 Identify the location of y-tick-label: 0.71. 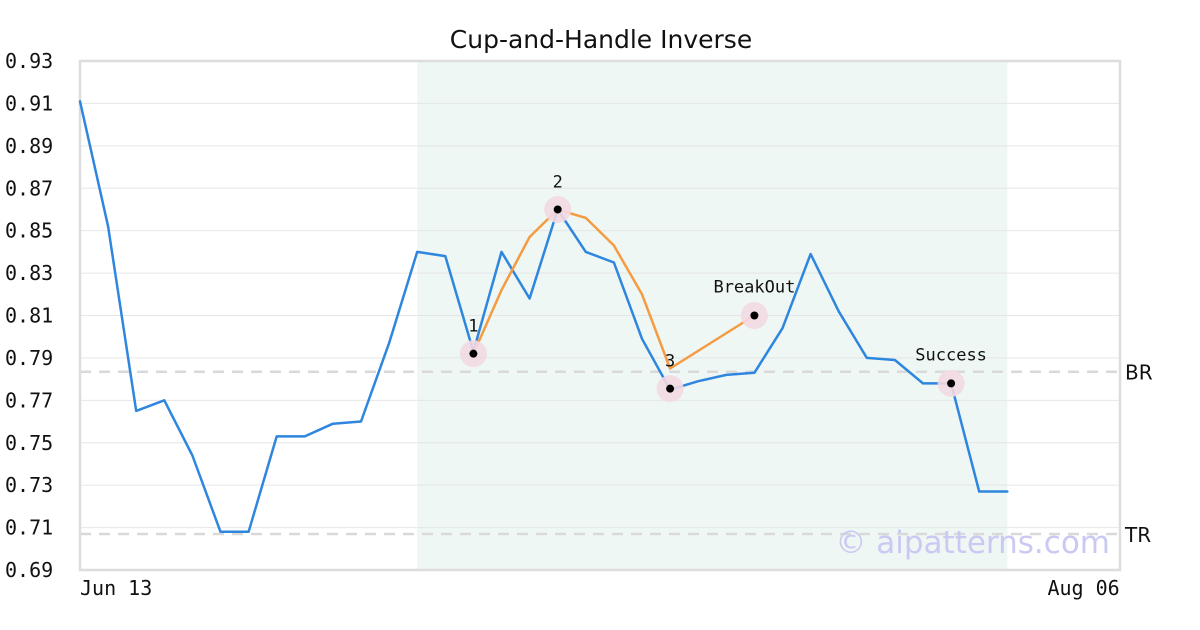
(29, 528).